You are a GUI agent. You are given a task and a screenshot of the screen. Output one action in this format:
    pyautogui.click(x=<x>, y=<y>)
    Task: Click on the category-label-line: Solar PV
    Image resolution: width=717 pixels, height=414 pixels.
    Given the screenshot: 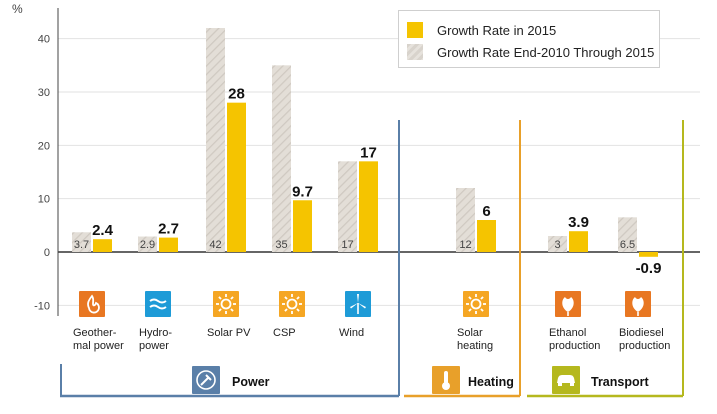 What is the action you would take?
    pyautogui.click(x=229, y=333)
    